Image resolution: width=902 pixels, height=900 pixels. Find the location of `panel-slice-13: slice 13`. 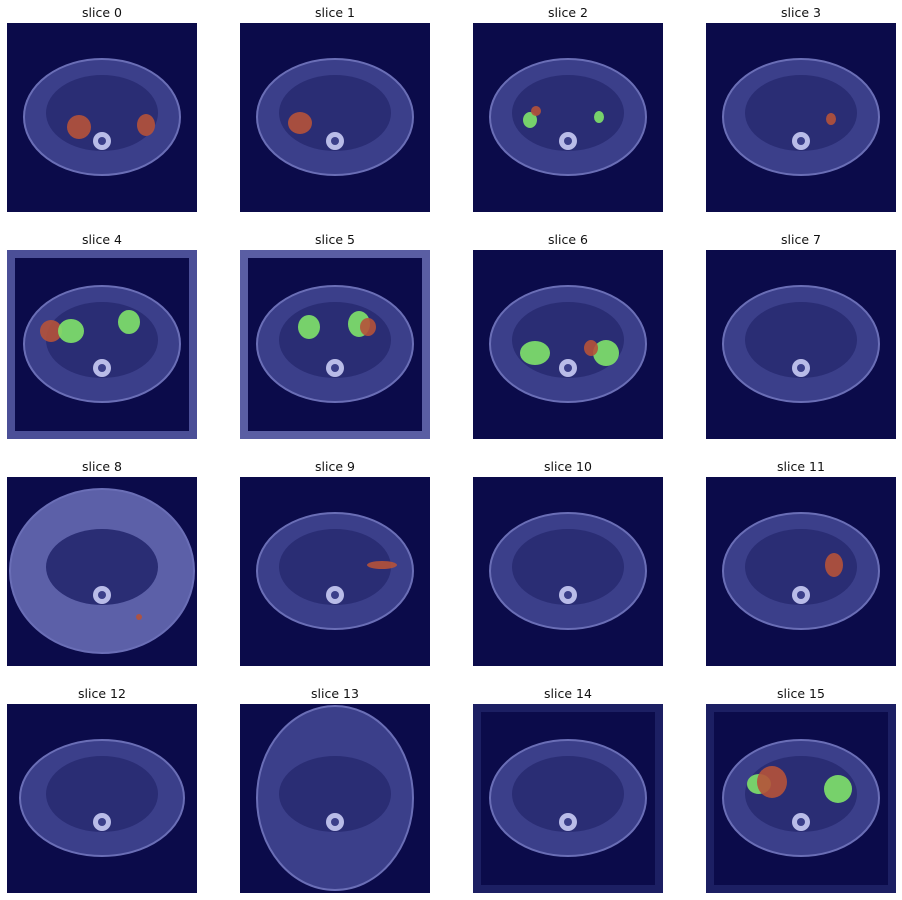

panel-slice-13: slice 13 is located at coordinates (335, 787).